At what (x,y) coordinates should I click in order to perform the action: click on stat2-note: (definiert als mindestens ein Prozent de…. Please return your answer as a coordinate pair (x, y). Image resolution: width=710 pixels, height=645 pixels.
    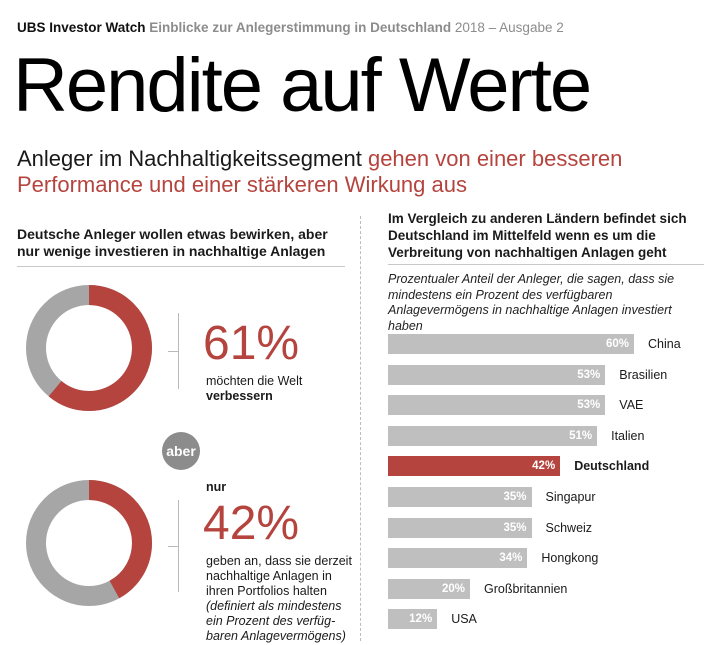
    Looking at the image, I should click on (276, 621).